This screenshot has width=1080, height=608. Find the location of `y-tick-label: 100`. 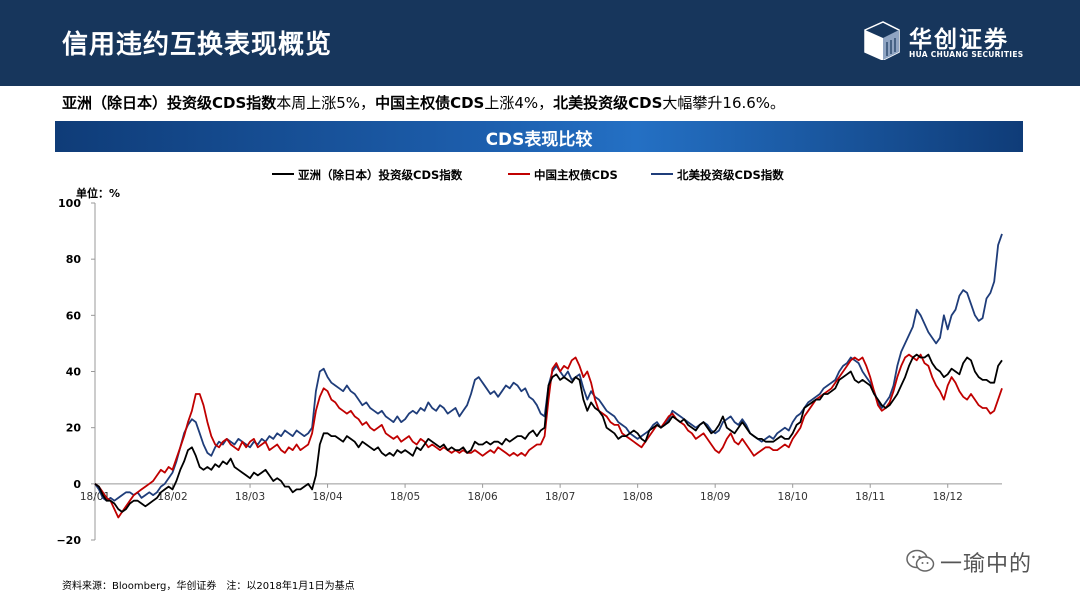

y-tick-label: 100 is located at coordinates (69, 203).